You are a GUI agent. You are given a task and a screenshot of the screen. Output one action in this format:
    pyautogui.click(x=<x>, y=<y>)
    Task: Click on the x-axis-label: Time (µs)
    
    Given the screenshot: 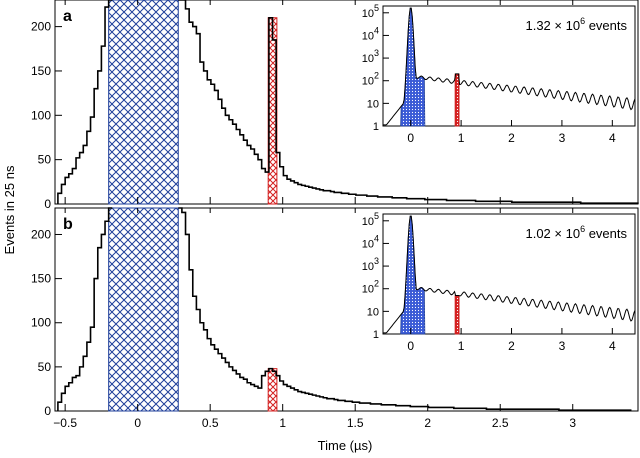 What is the action you would take?
    pyautogui.click(x=345, y=445)
    